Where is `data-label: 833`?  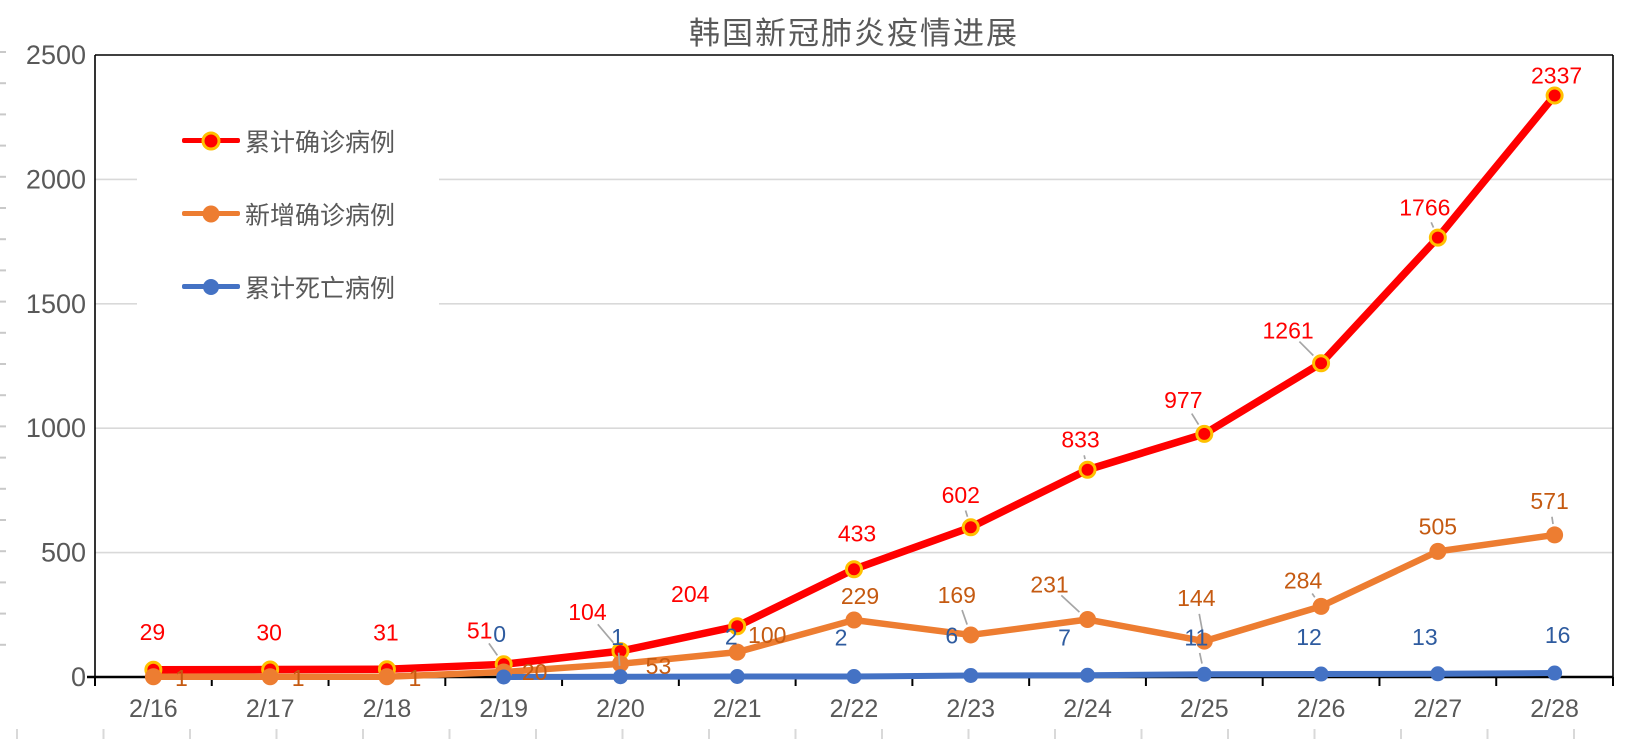
data-label: 833 is located at coordinates (1080, 440).